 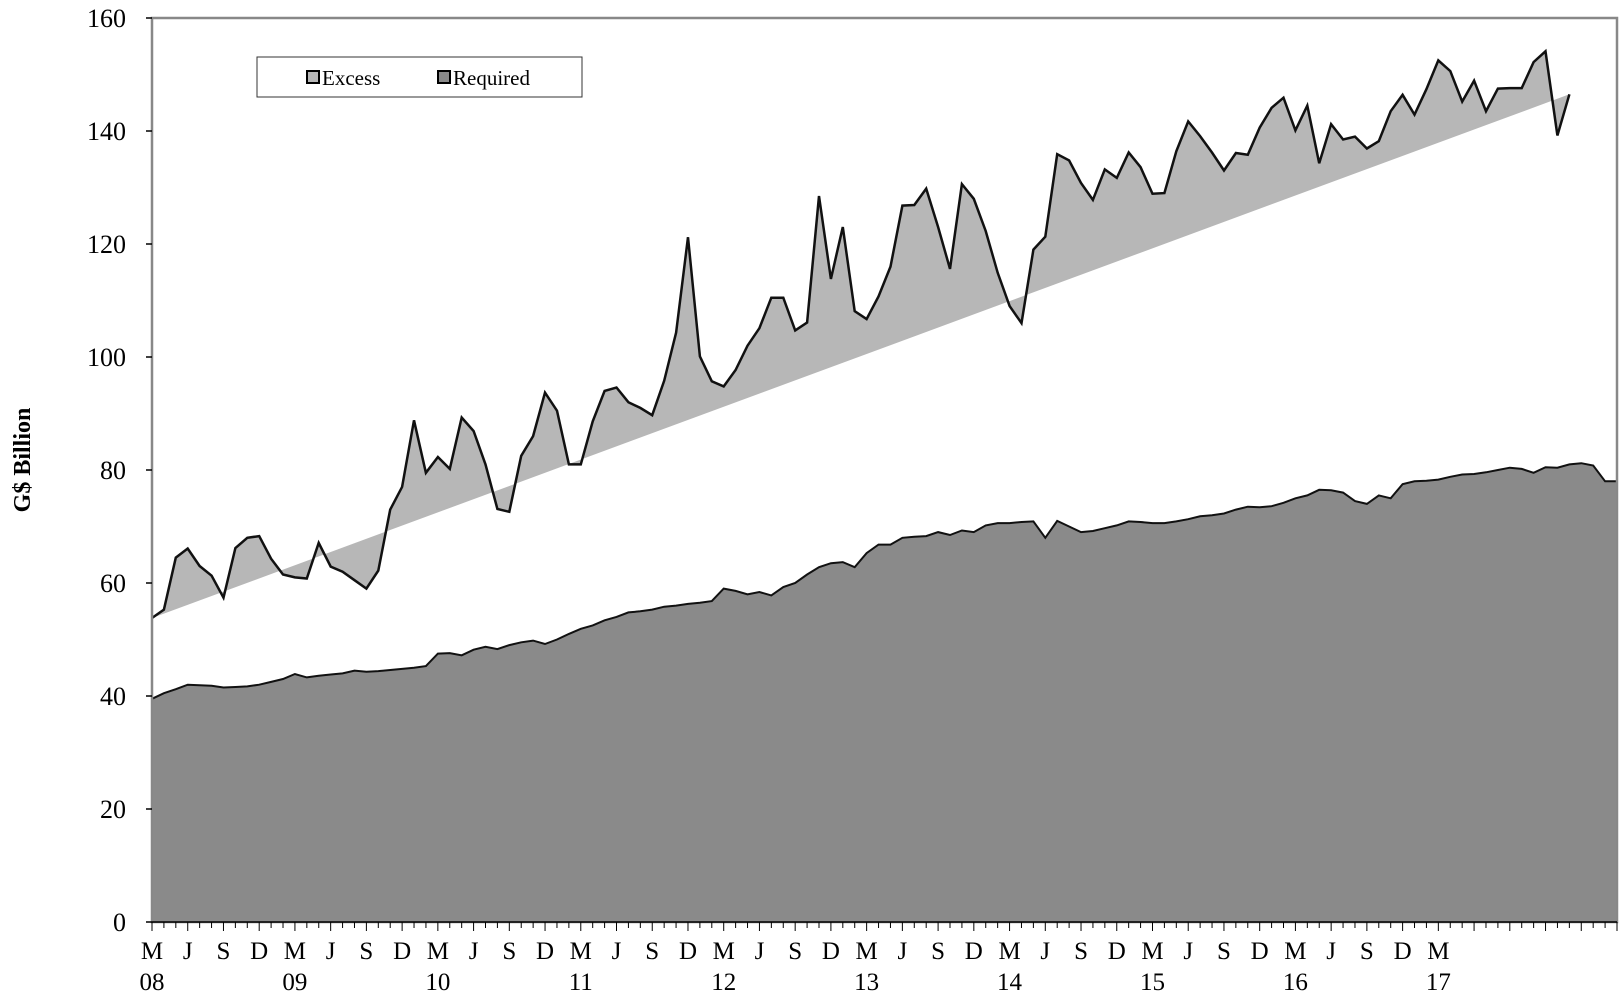 I want to click on y-tick-label: 120, so click(x=106, y=244).